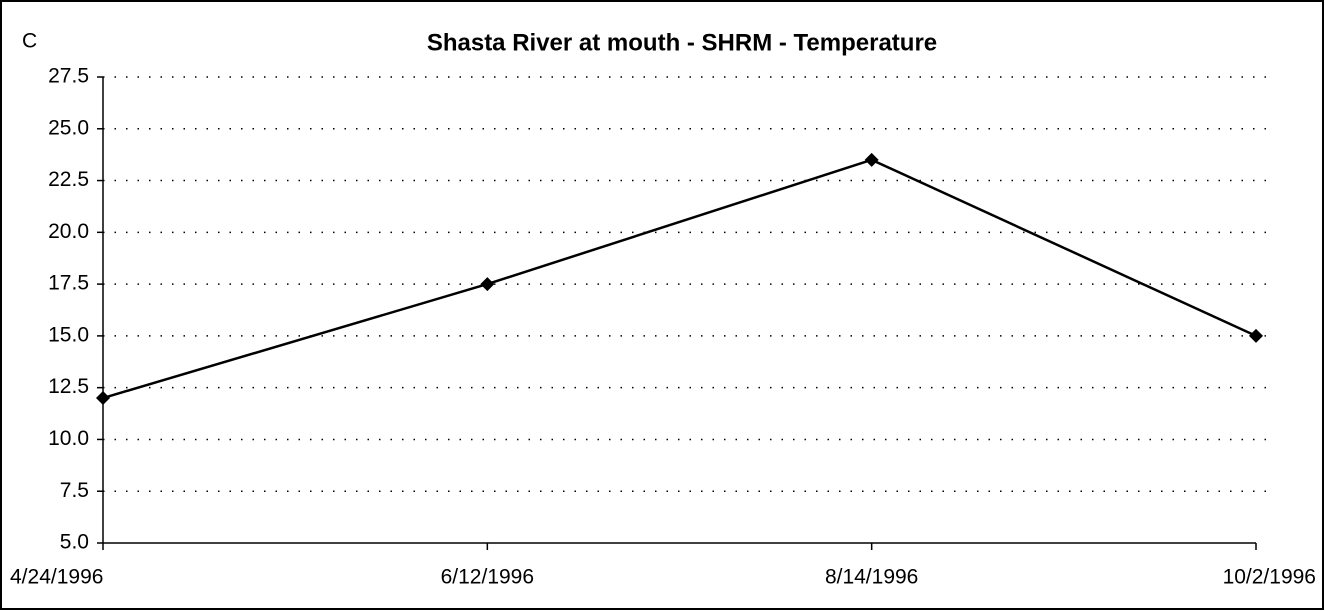 The height and width of the screenshot is (611, 1325). Describe the element at coordinates (56, 577) in the screenshot. I see `x-tick-label: 4/24/1996` at that location.